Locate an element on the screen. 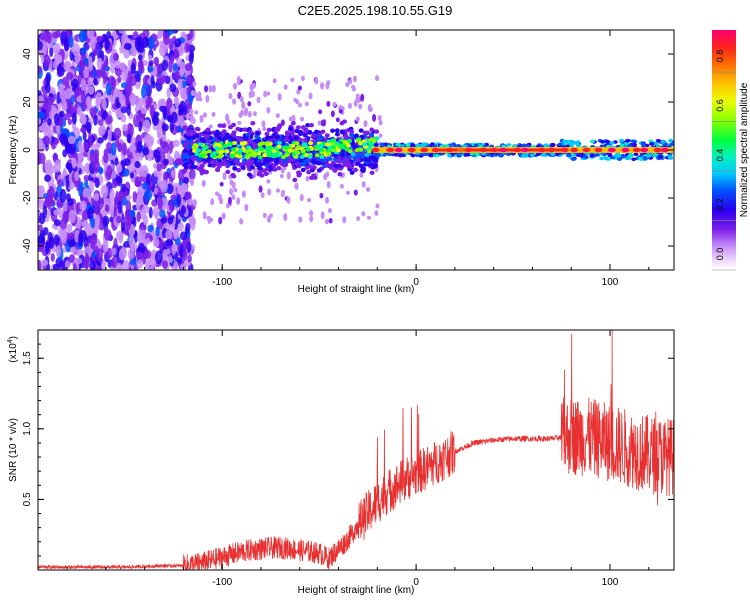 The width and height of the screenshot is (750, 600). spectrogram-y-tick-label: 20 is located at coordinates (27, 102).